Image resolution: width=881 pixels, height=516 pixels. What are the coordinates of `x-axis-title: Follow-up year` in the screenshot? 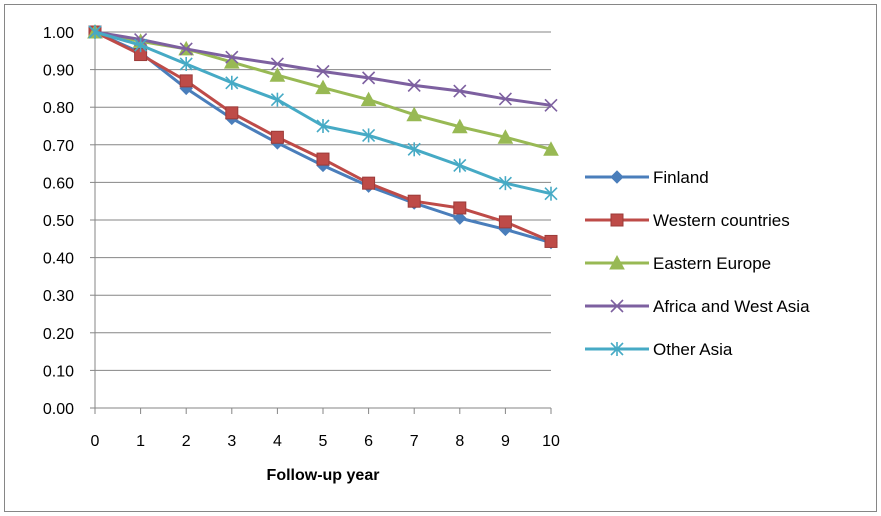 It's located at (323, 475).